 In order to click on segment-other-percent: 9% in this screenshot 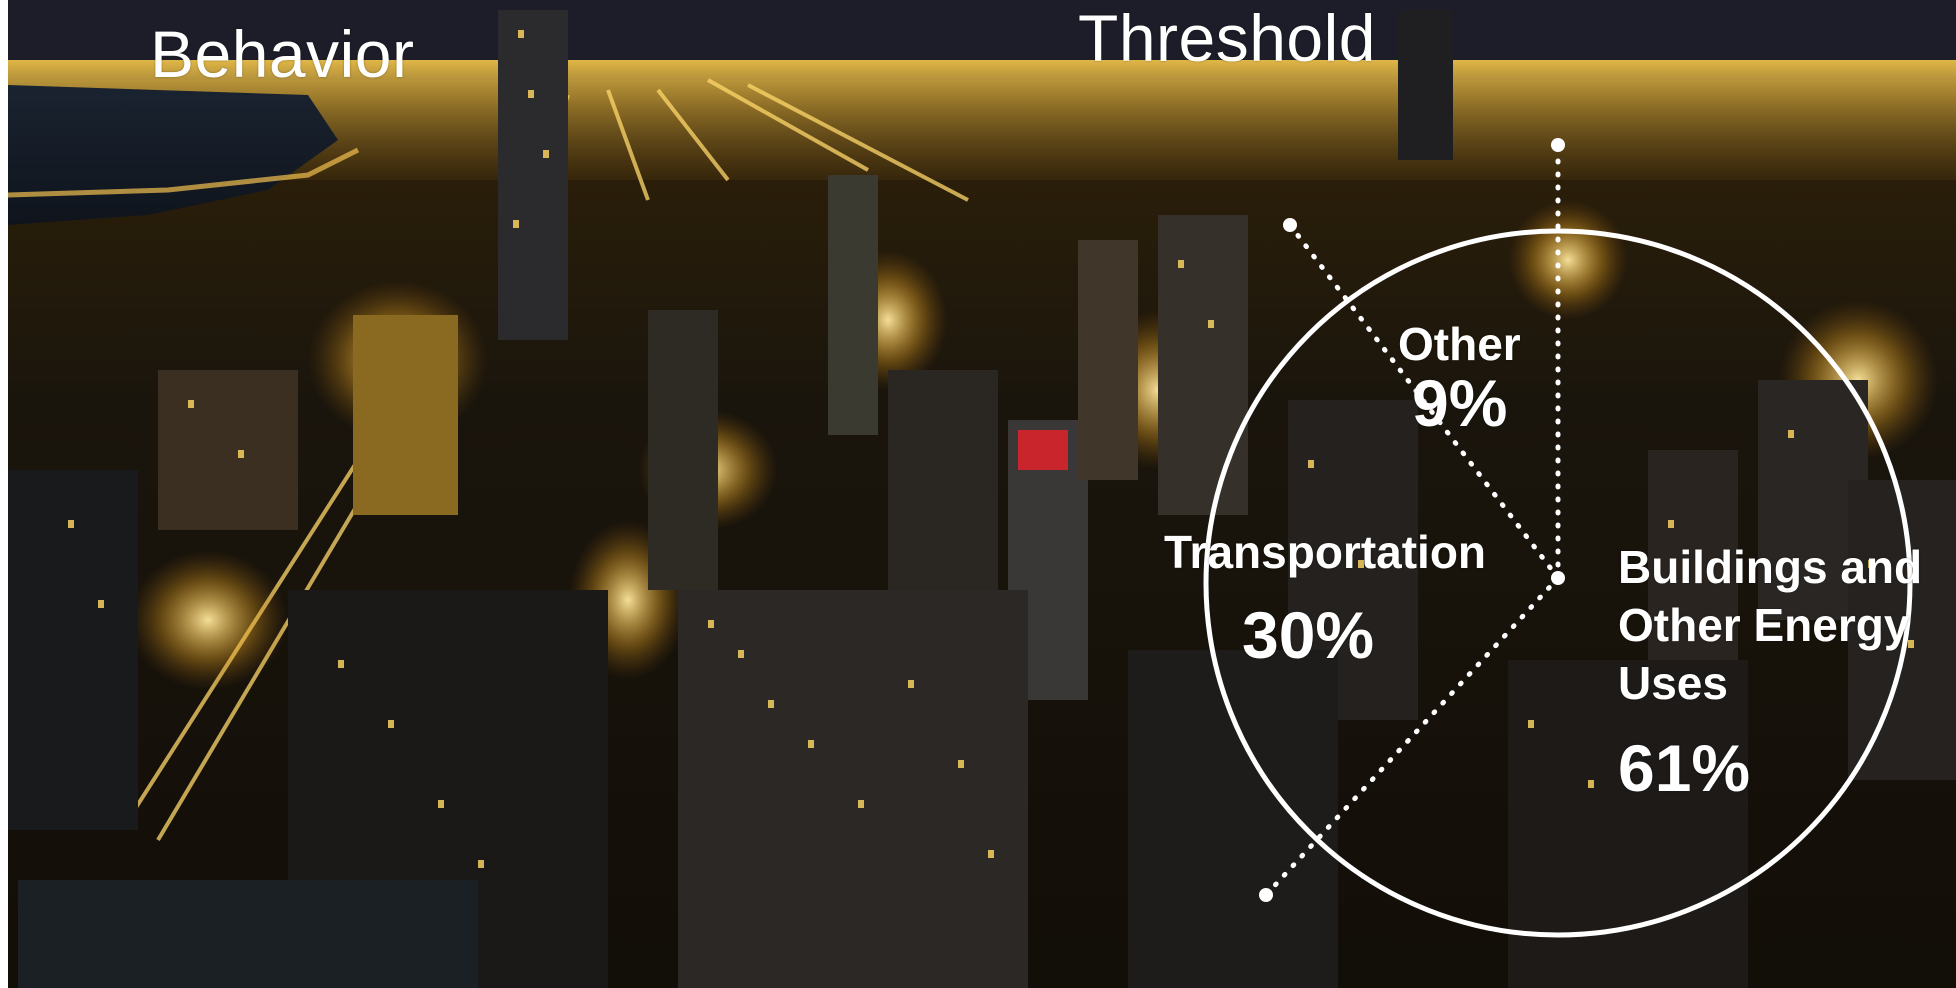, I will do `click(1460, 403)`.